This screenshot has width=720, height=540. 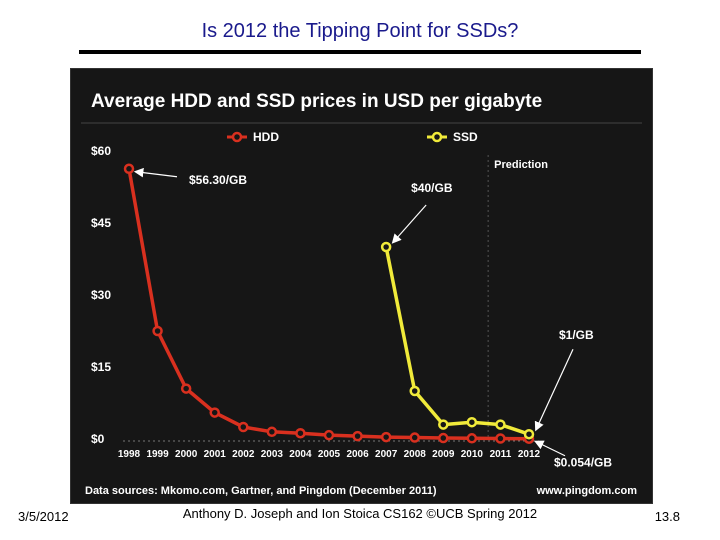 What do you see at coordinates (465, 137) in the screenshot?
I see `legend-label: SSD` at bounding box center [465, 137].